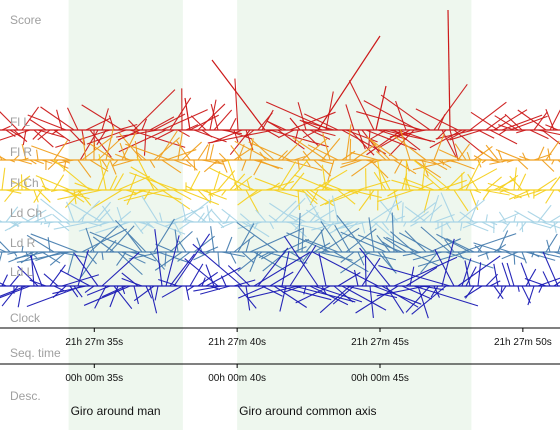  I want to click on clock-tick-label: 21h 27m 35s, so click(94, 342).